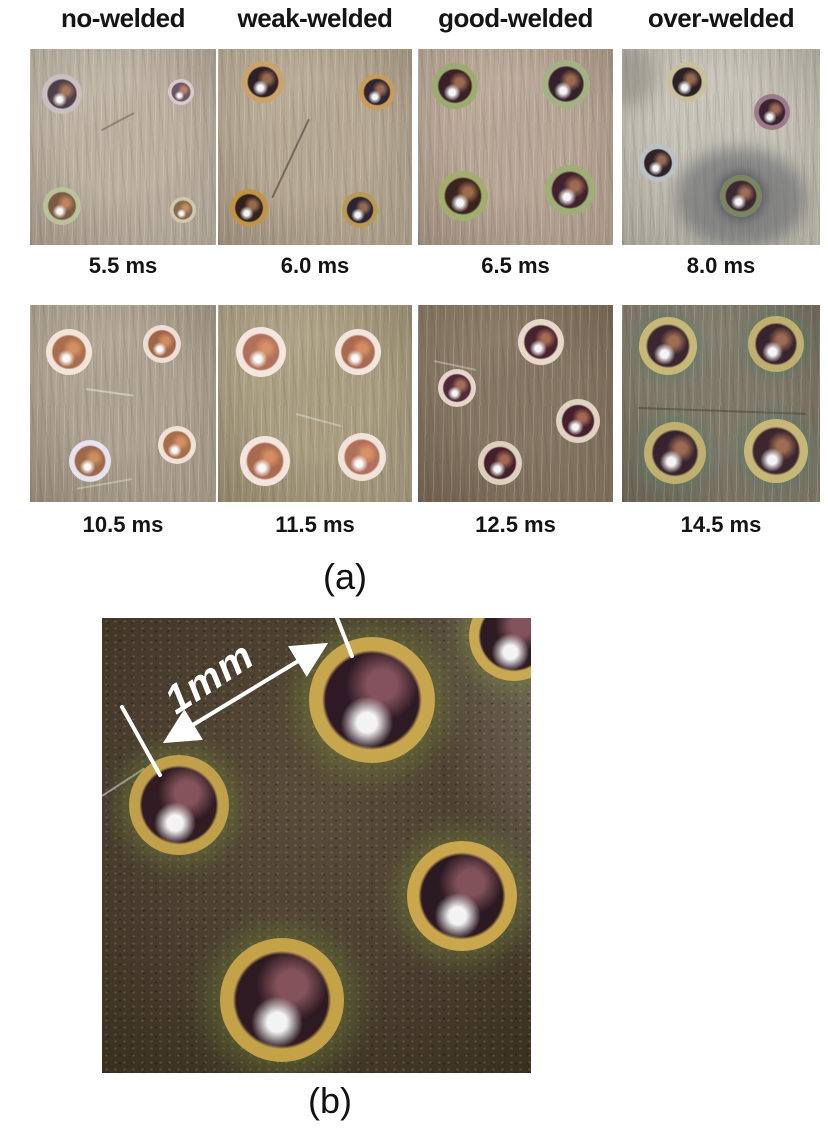 The width and height of the screenshot is (828, 1140). What do you see at coordinates (345, 576) in the screenshot?
I see `figure-a-label: (a)` at bounding box center [345, 576].